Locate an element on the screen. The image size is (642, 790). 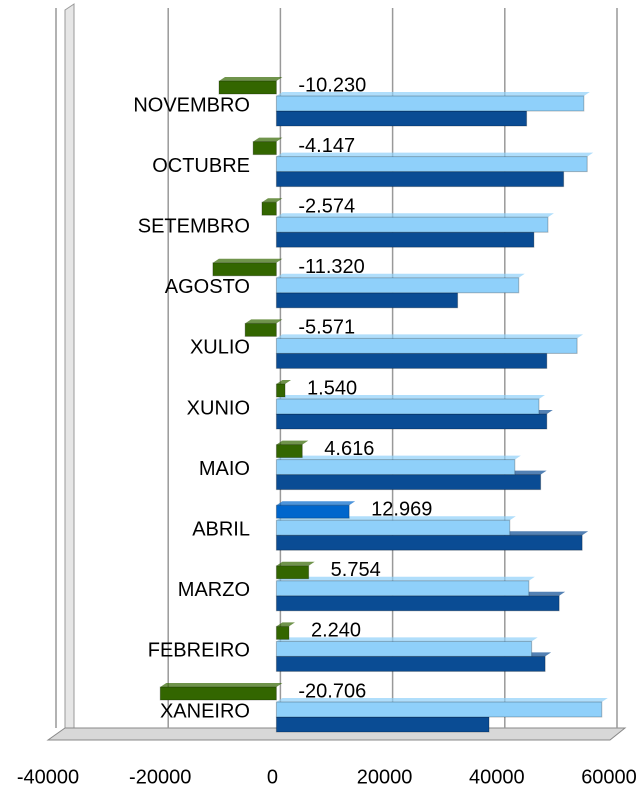
y-tick-label: FEBREIRO is located at coordinates (199, 651).